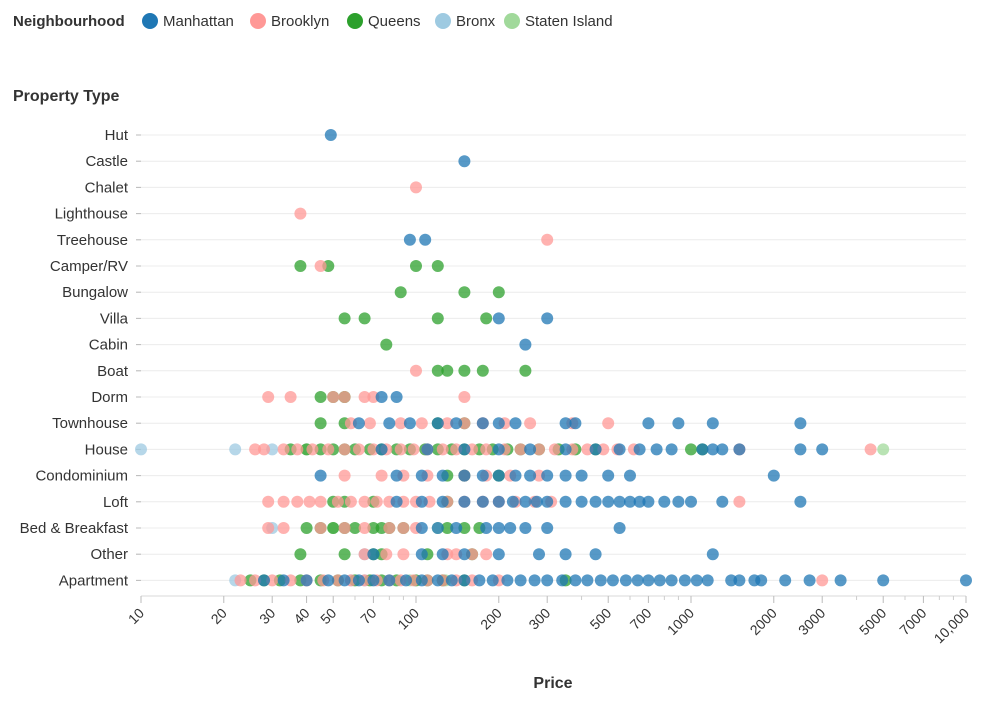  Describe the element at coordinates (219, 616) in the screenshot. I see `x-tick-label: 20` at that location.